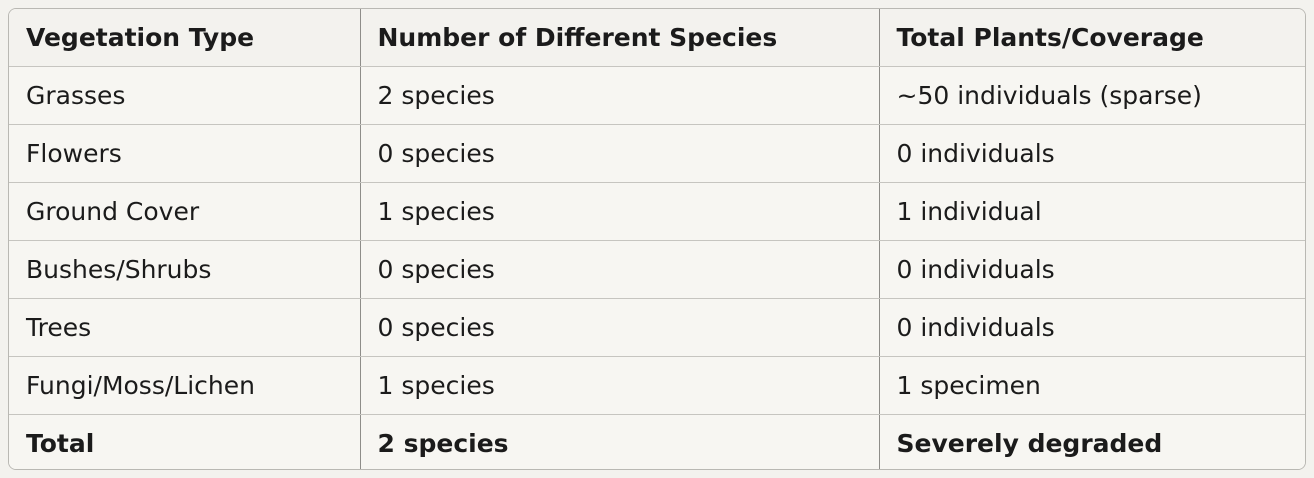 The image size is (1314, 478). I want to click on cell-vegetation-type: Bushes/Shrubs, so click(184, 269).